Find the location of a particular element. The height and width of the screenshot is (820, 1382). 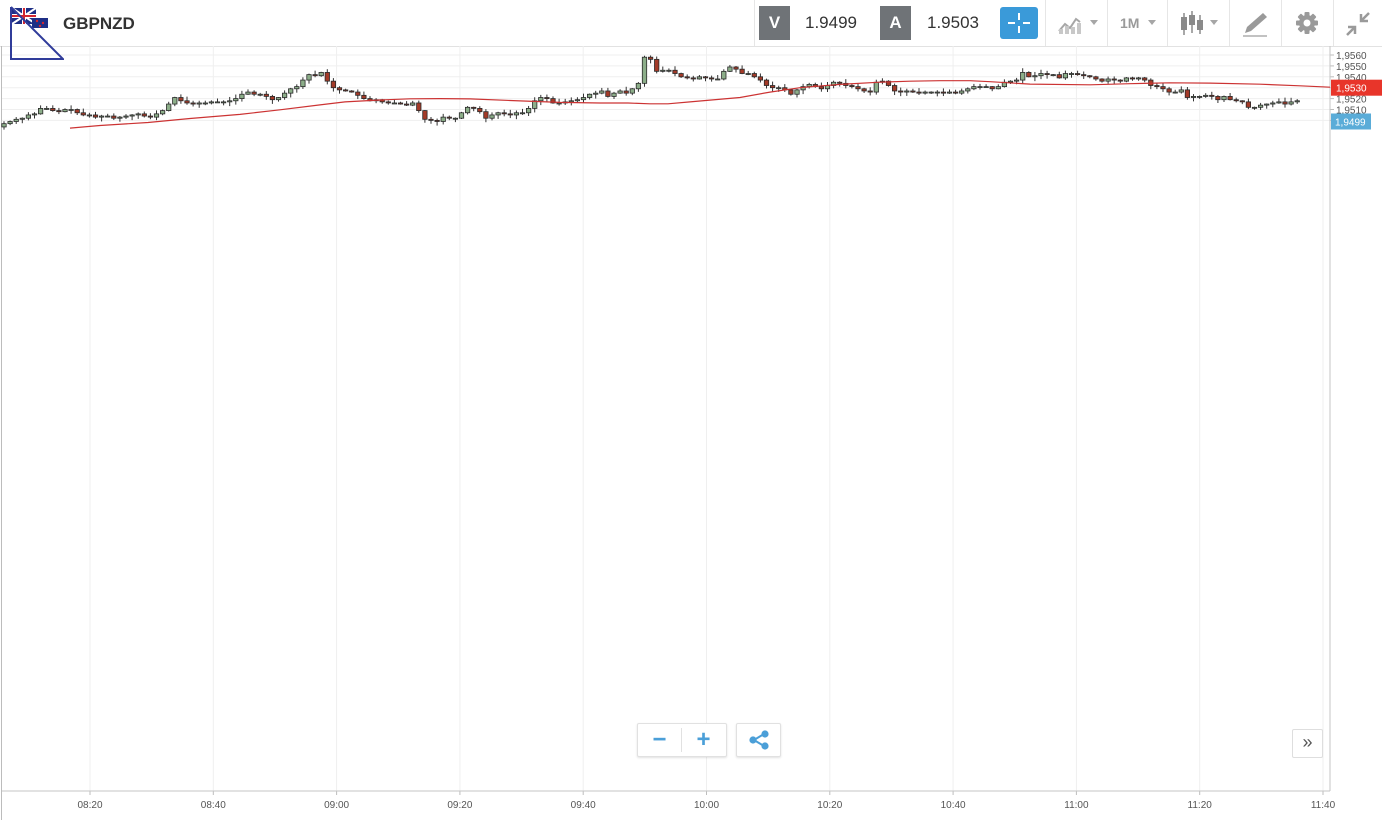

draw-tools-button is located at coordinates (1255, 23).